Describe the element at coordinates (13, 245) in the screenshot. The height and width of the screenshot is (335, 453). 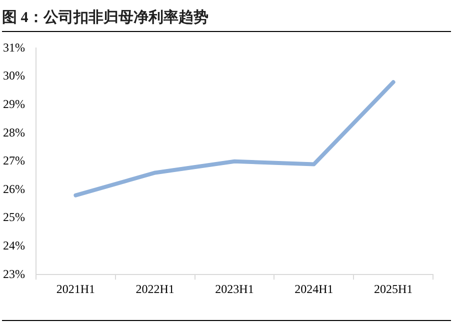
I see `y-tick-label: 24%` at that location.